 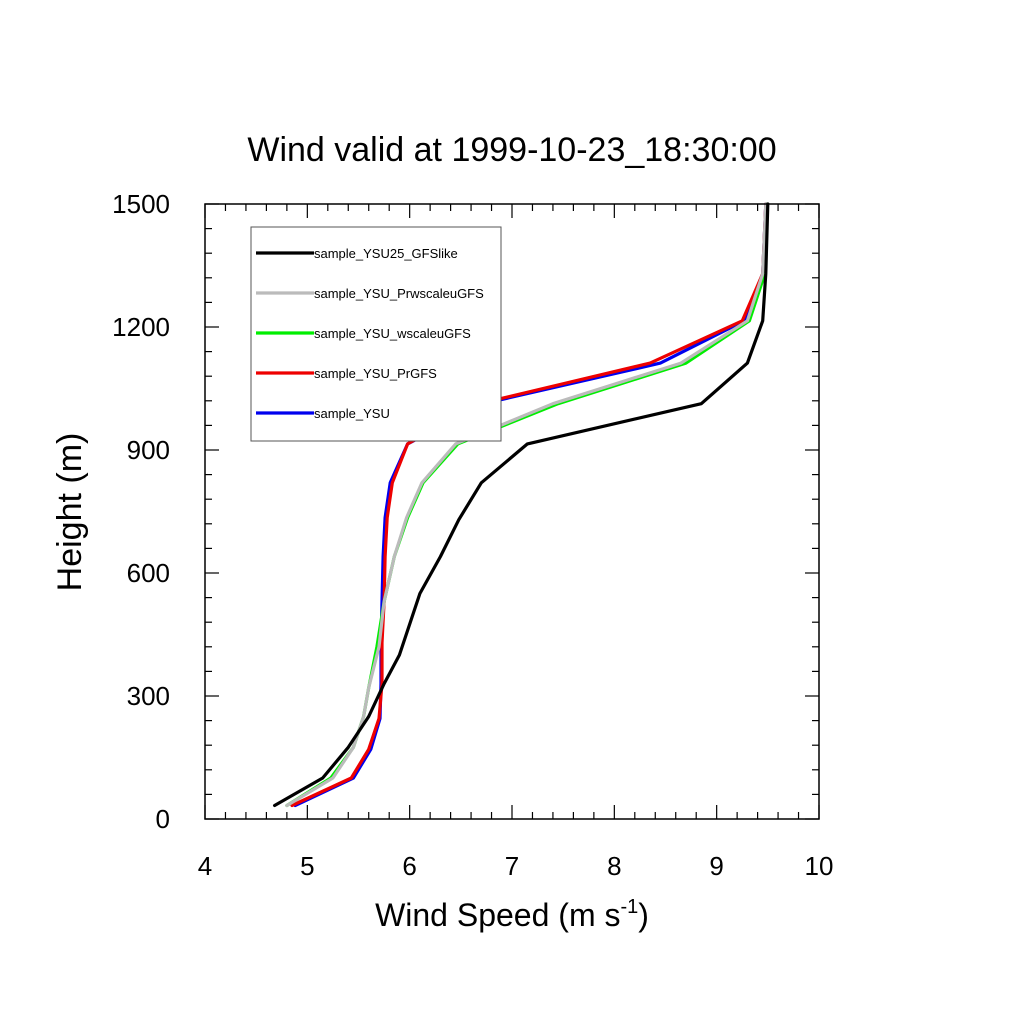 I want to click on x-axis-label: Wind Speed (m s-1), so click(x=512, y=914).